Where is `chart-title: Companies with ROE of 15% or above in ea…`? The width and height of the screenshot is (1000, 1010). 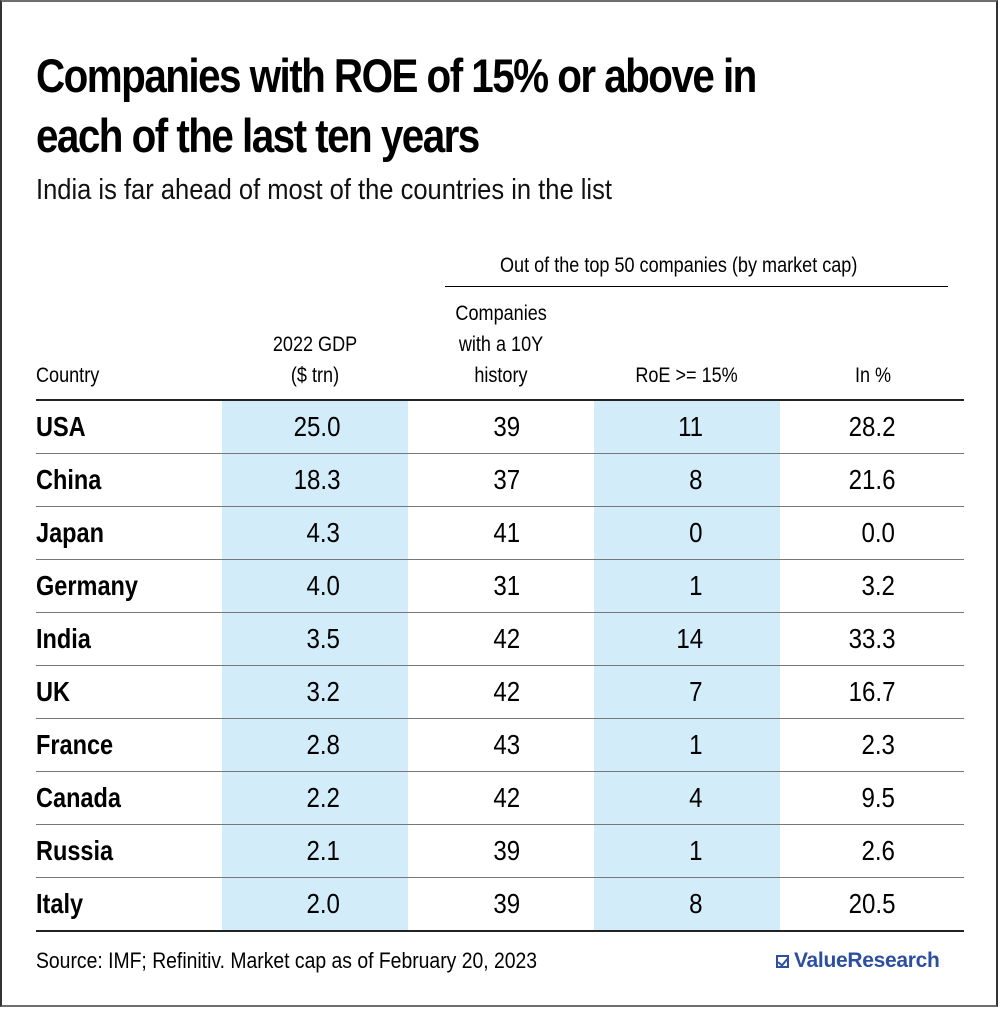 chart-title: Companies with ROE of 15% or above in ea… is located at coordinates (440, 106).